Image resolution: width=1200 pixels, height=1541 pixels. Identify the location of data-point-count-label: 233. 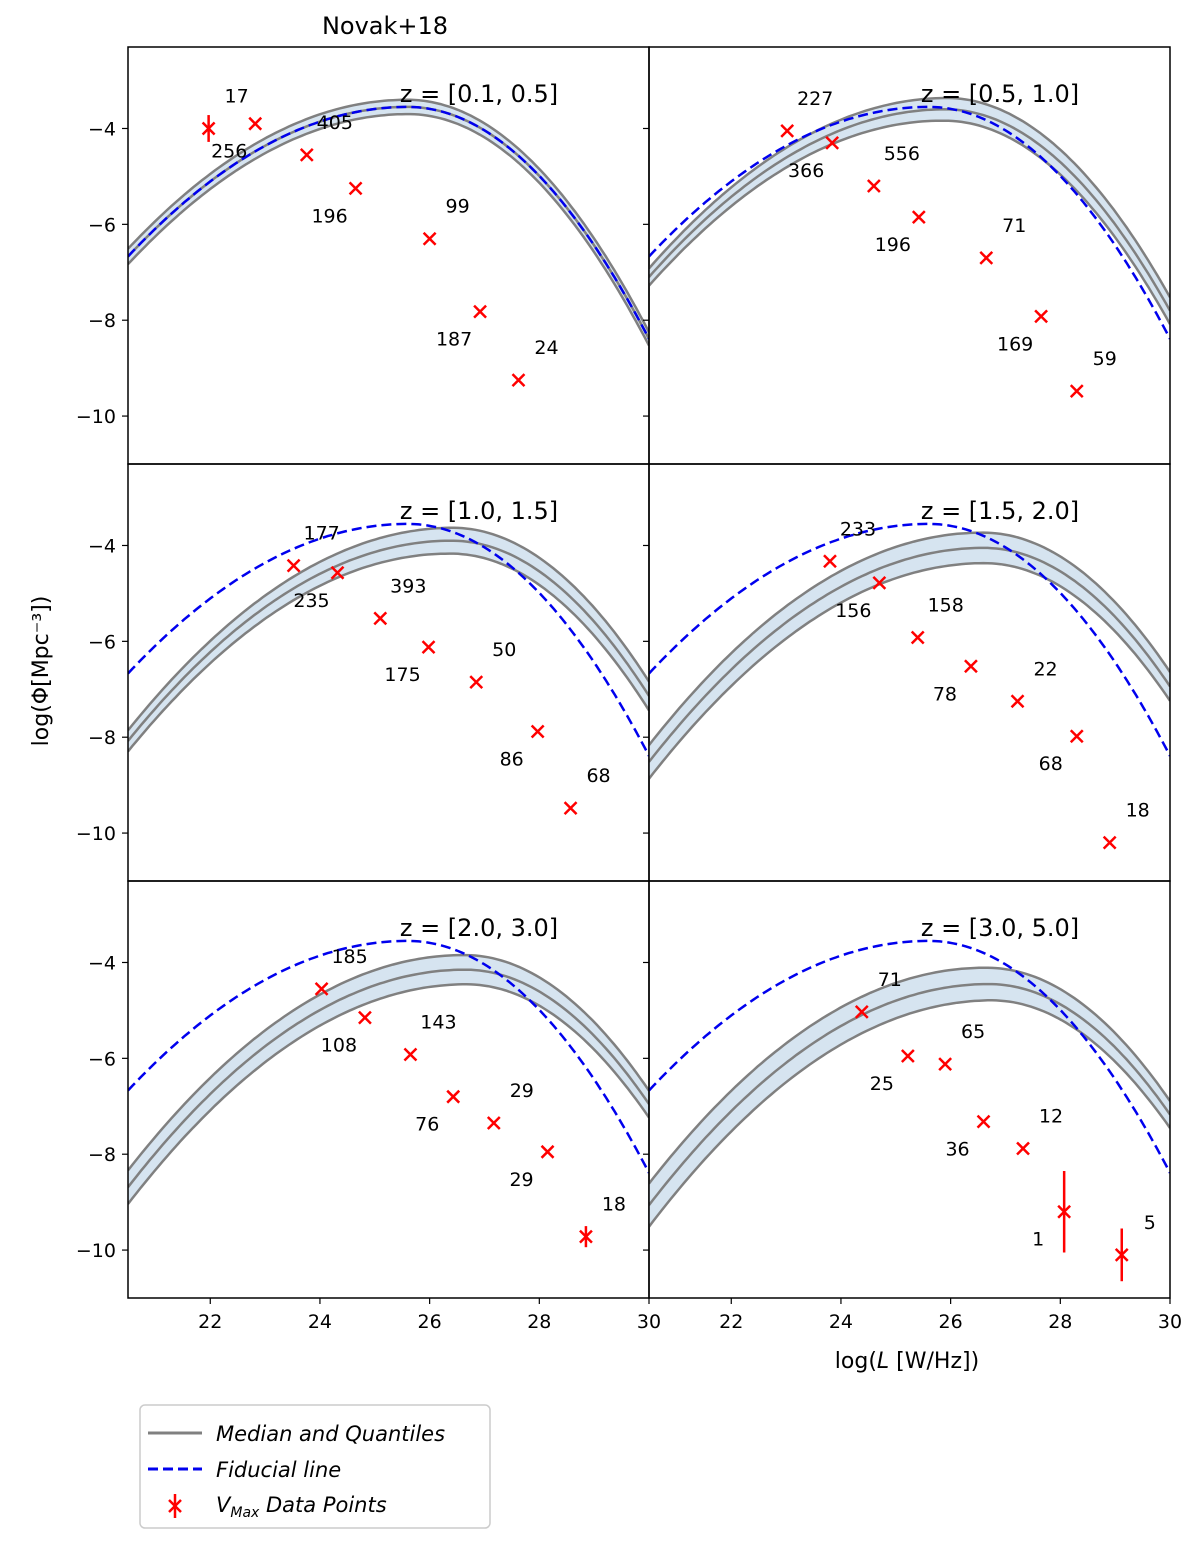
(858, 529).